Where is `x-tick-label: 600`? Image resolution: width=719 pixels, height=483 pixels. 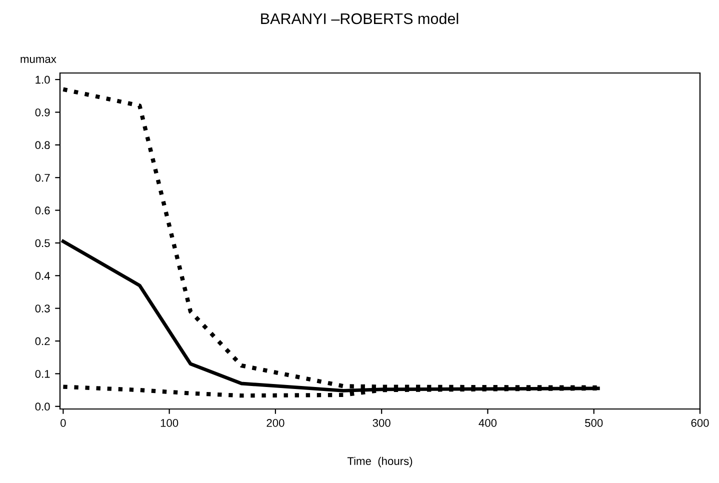 x-tick-label: 600 is located at coordinates (700, 423).